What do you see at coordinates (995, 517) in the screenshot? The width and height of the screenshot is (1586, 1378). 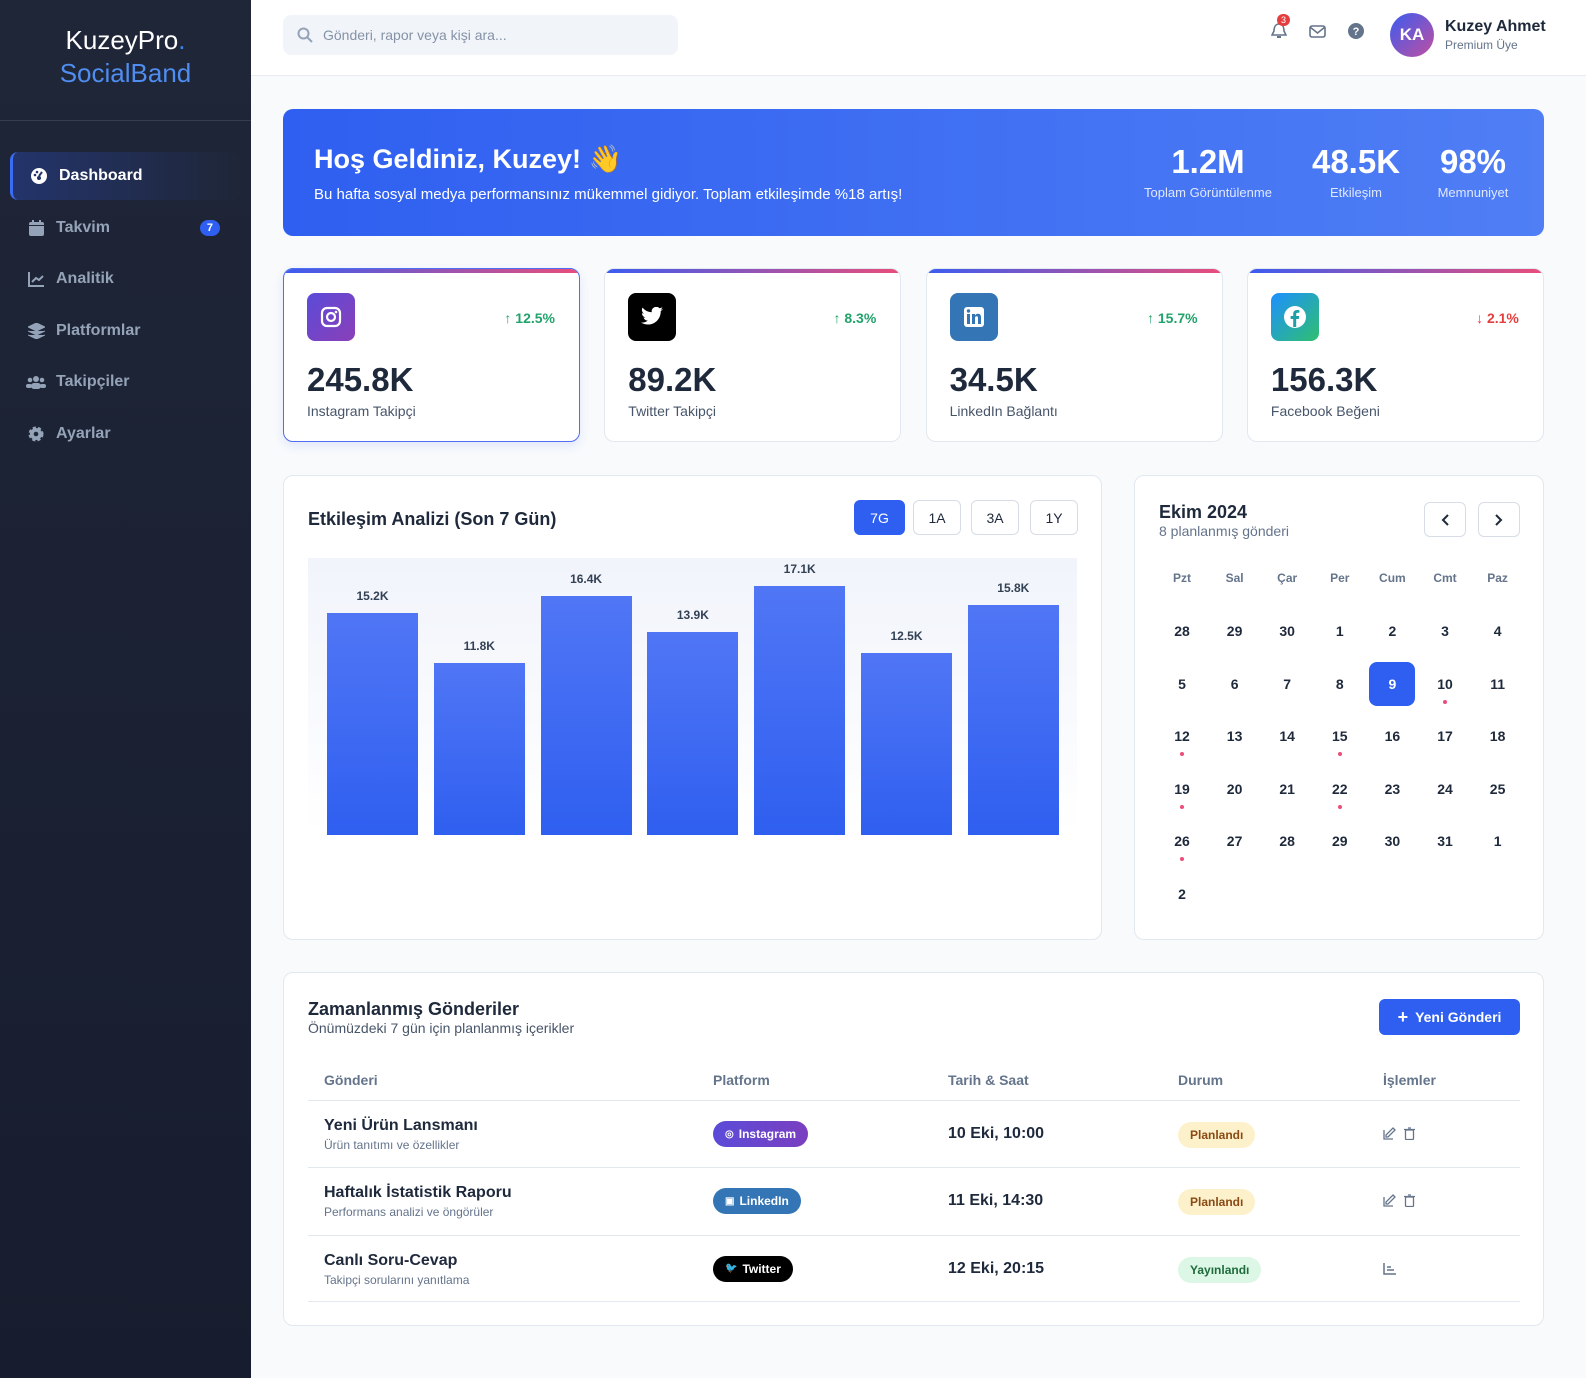 I see `range-3a-button: 3A` at bounding box center [995, 517].